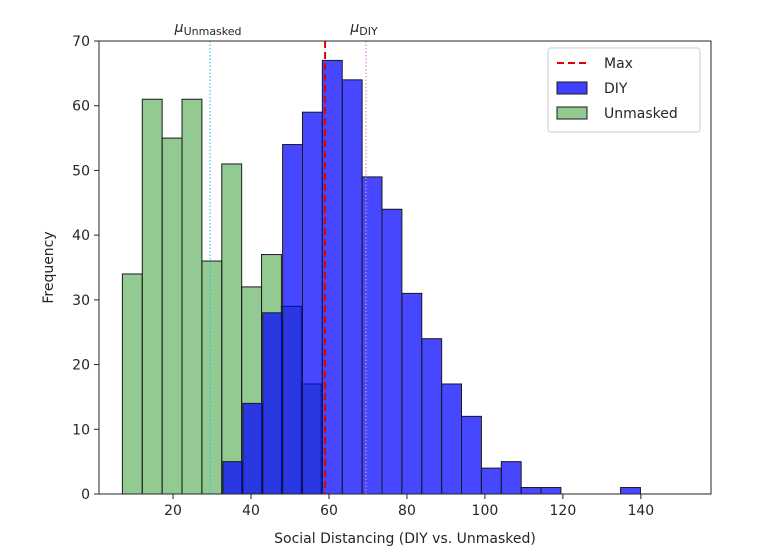  What do you see at coordinates (572, 88) in the screenshot?
I see `legend-diy-swatch` at bounding box center [572, 88].